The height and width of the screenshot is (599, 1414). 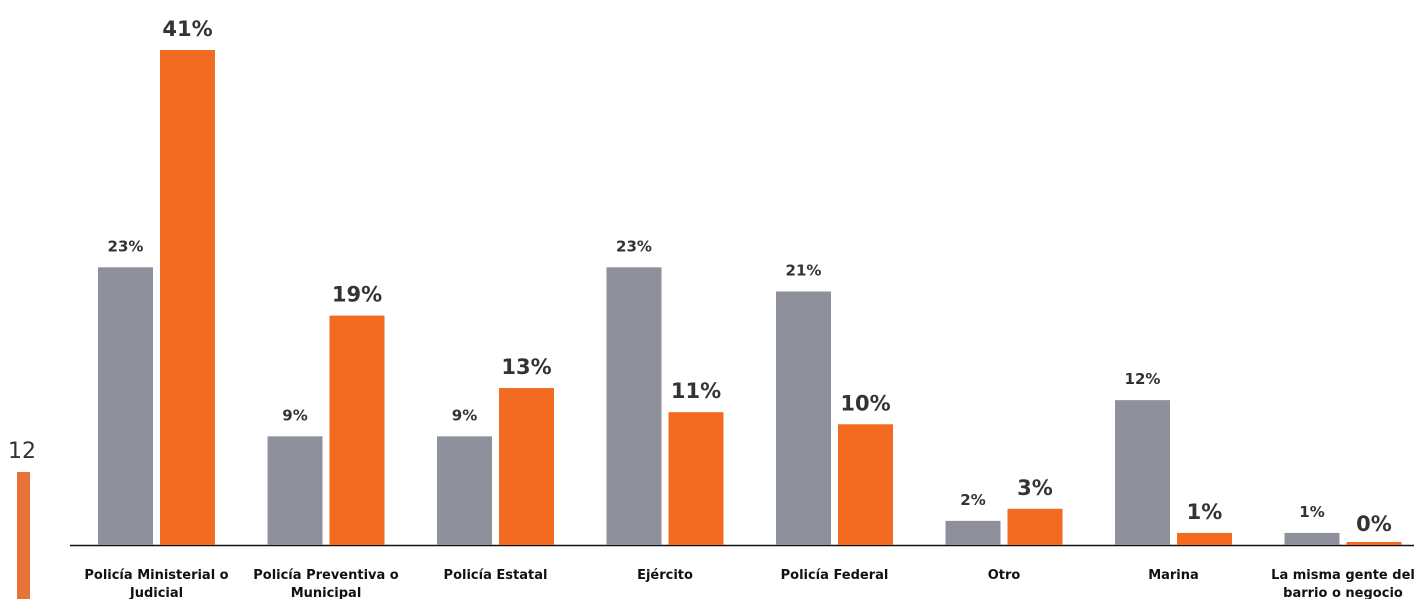 What do you see at coordinates (156, 592) in the screenshot?
I see `x-tick-label: Judicial` at bounding box center [156, 592].